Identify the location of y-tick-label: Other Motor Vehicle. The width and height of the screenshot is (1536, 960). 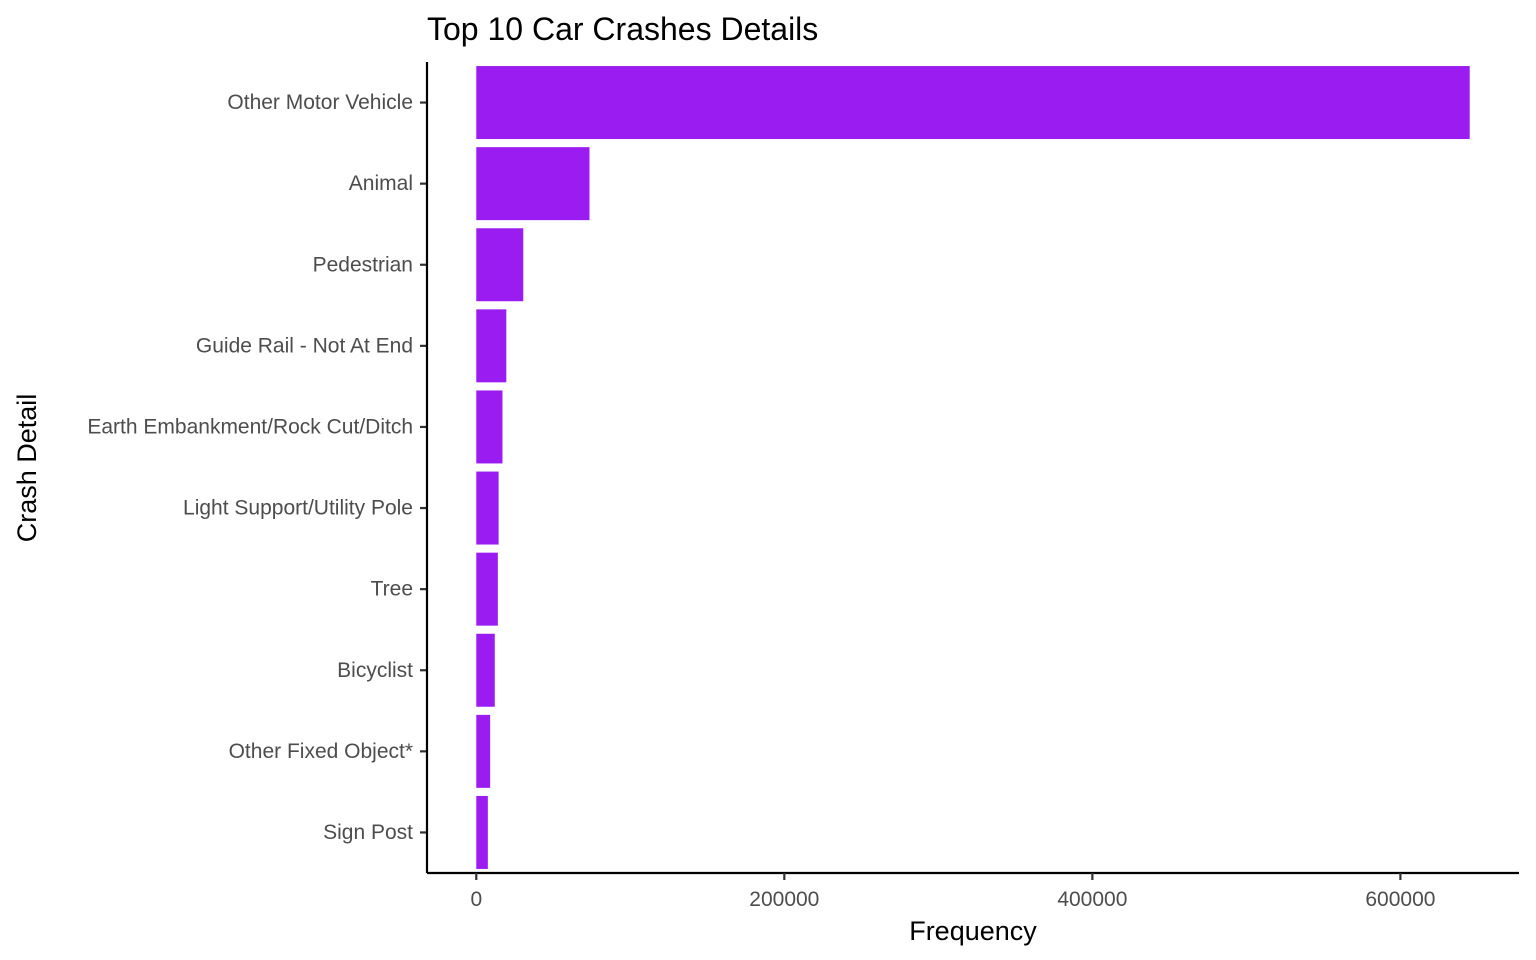
(320, 102).